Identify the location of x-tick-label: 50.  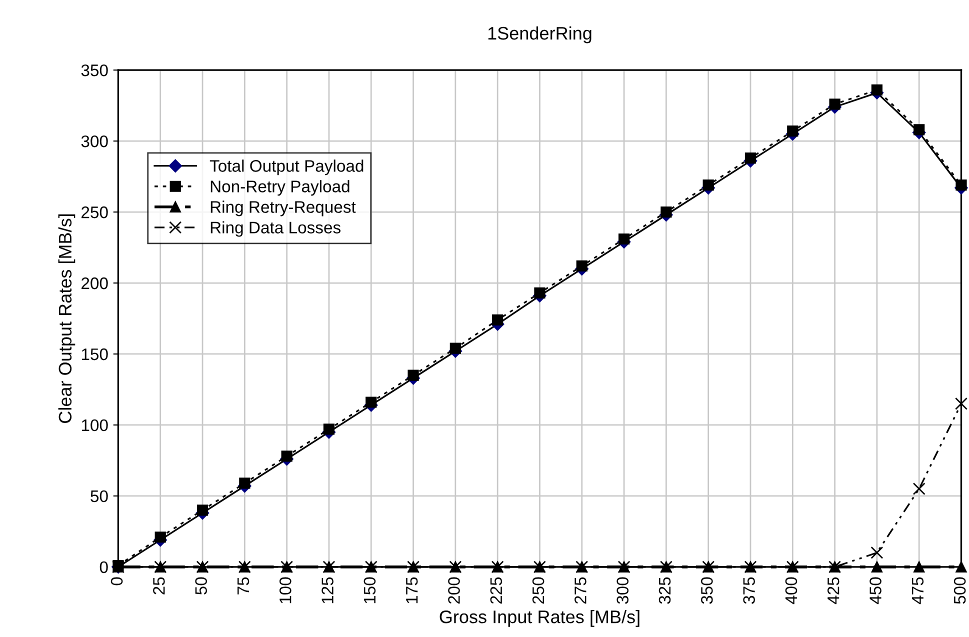
(201, 586).